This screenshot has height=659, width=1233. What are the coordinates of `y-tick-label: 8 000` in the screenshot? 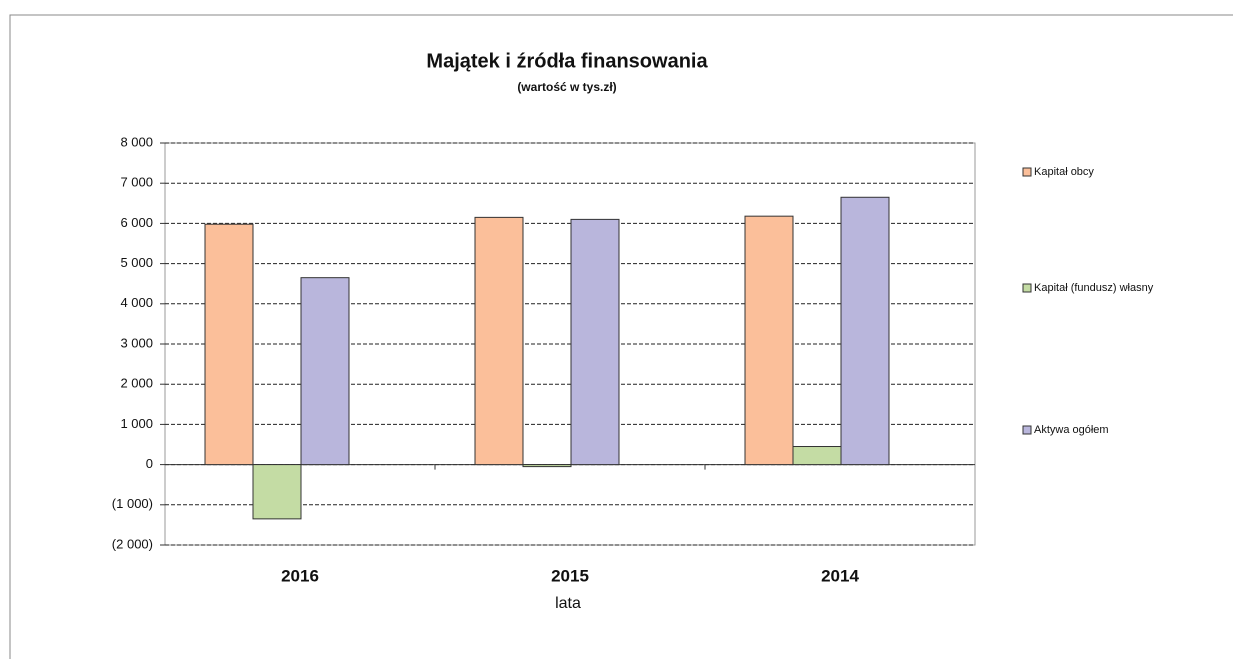 It's located at (136, 141).